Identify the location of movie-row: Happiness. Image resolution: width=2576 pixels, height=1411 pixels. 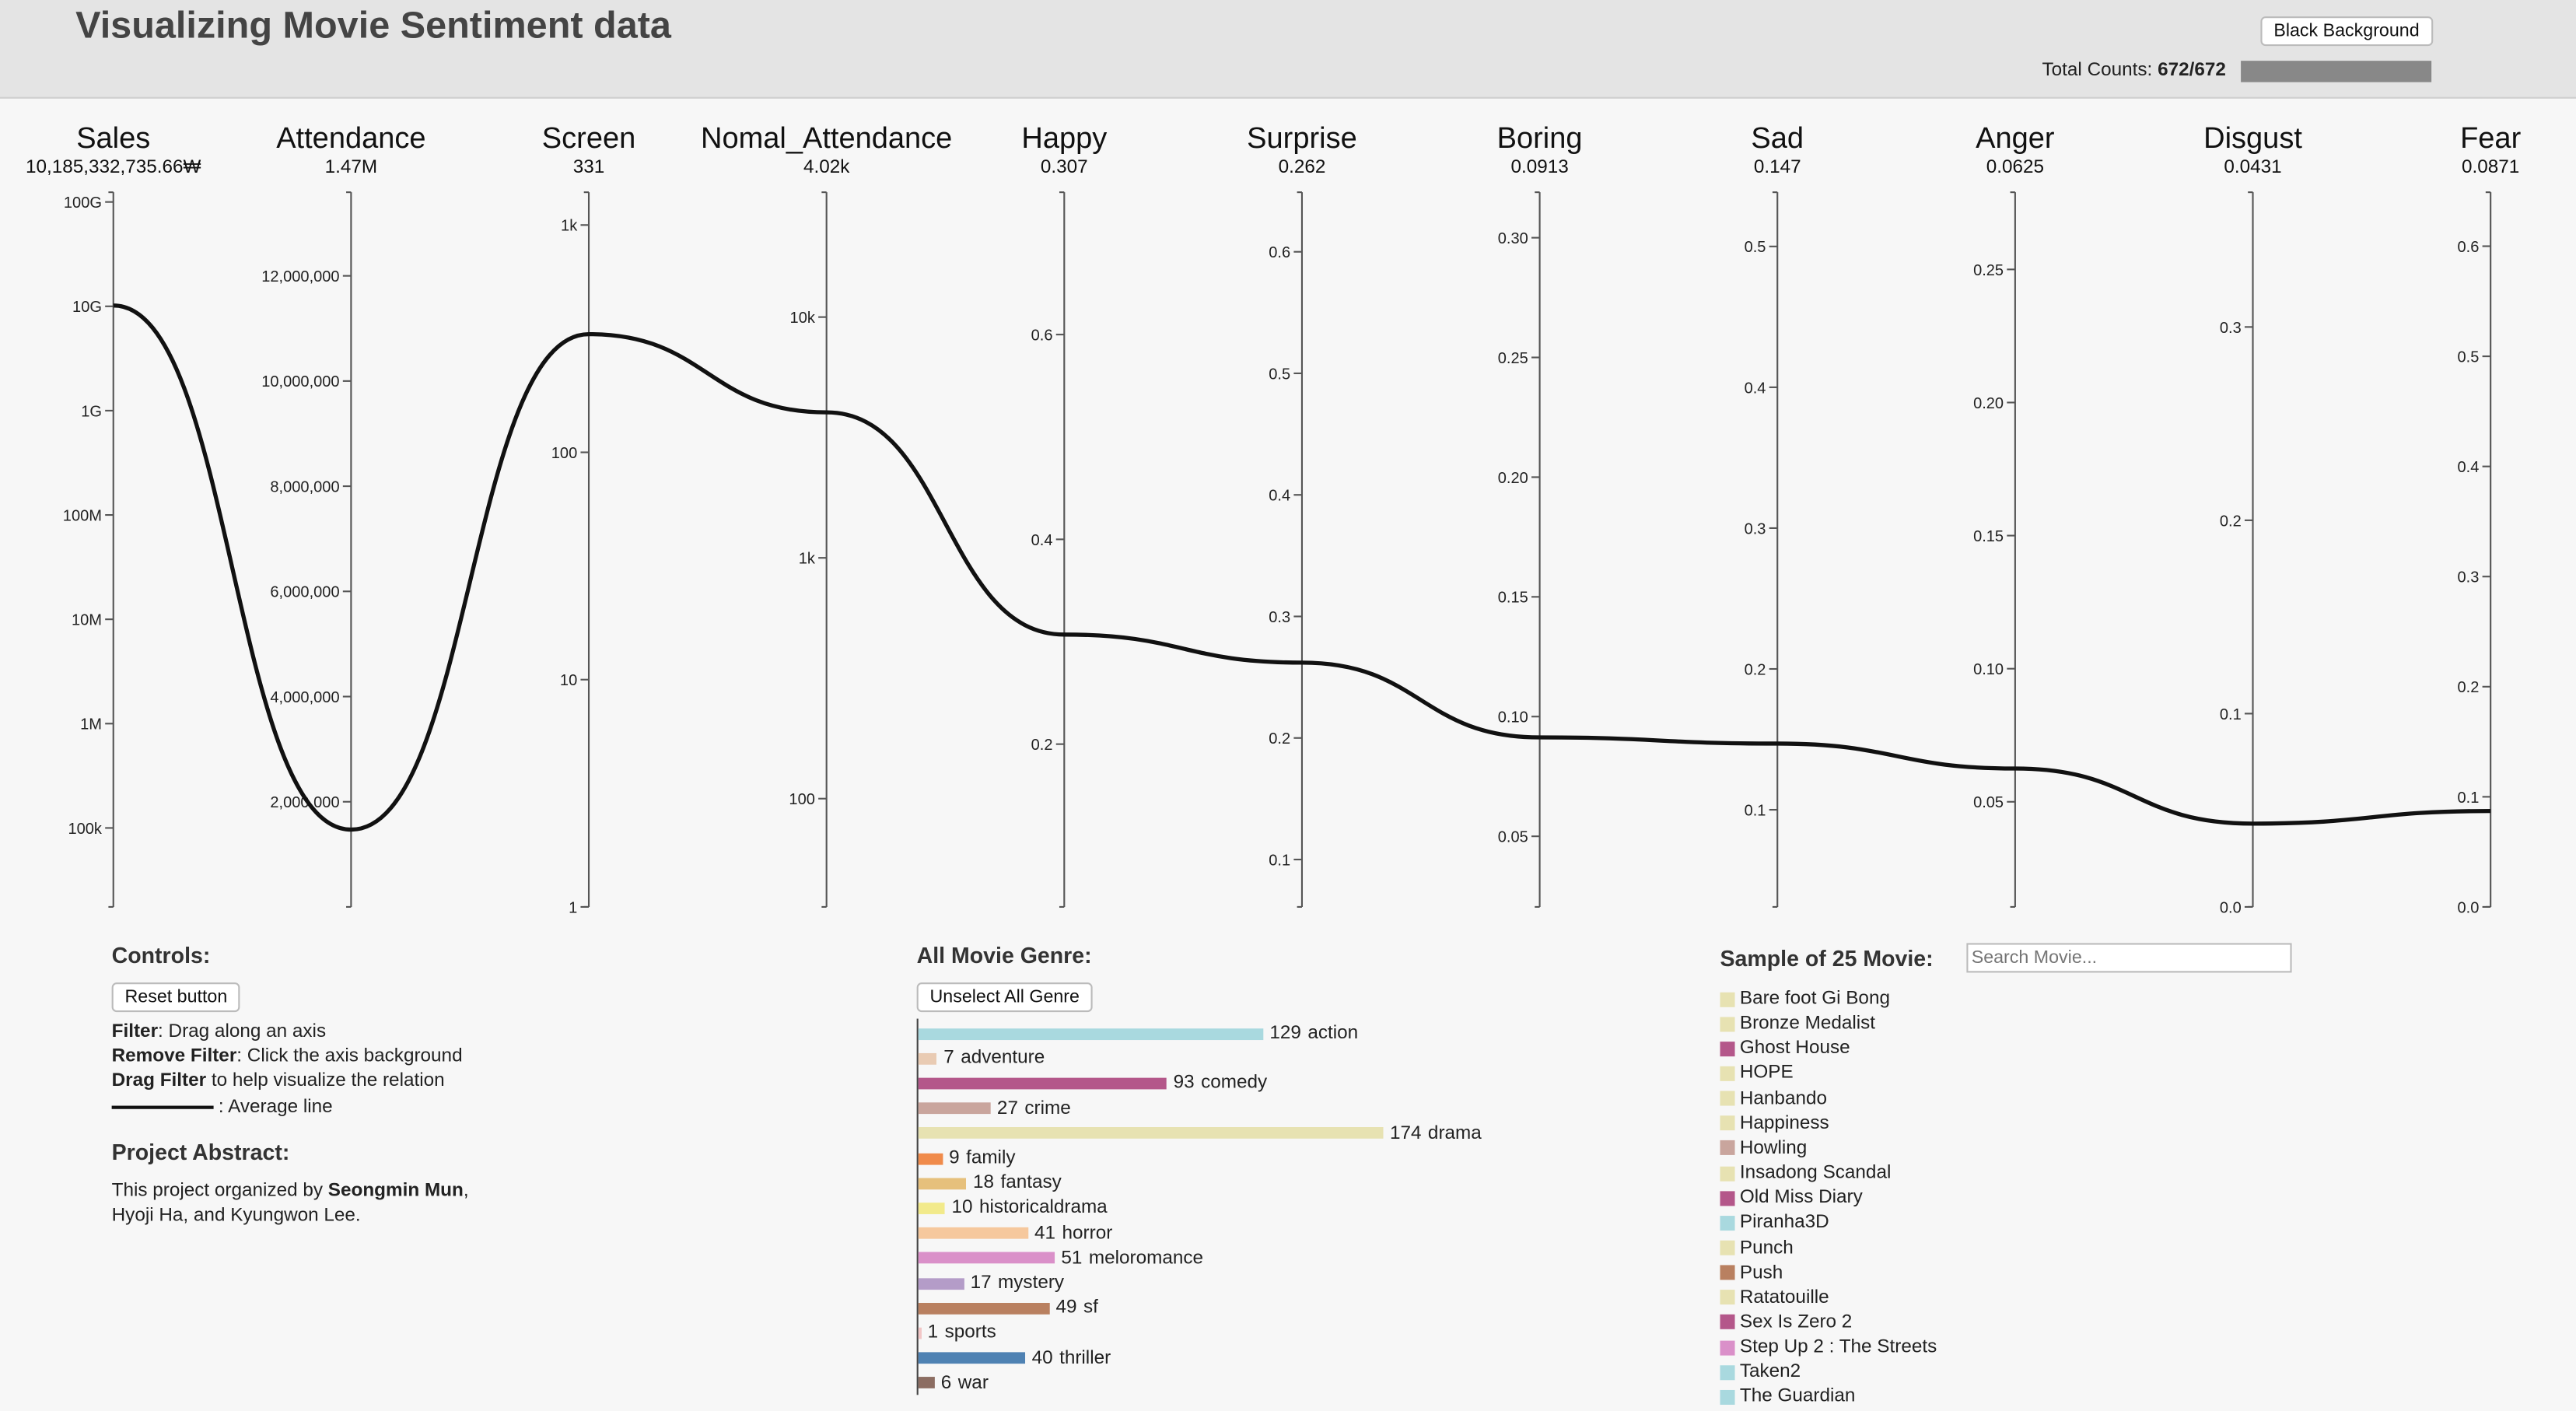
(1774, 1123).